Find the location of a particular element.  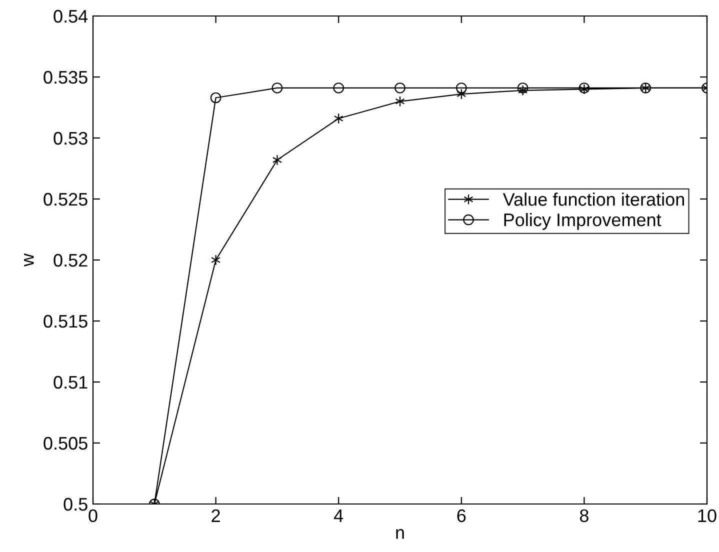

x-tick-label: 10 is located at coordinates (707, 515).